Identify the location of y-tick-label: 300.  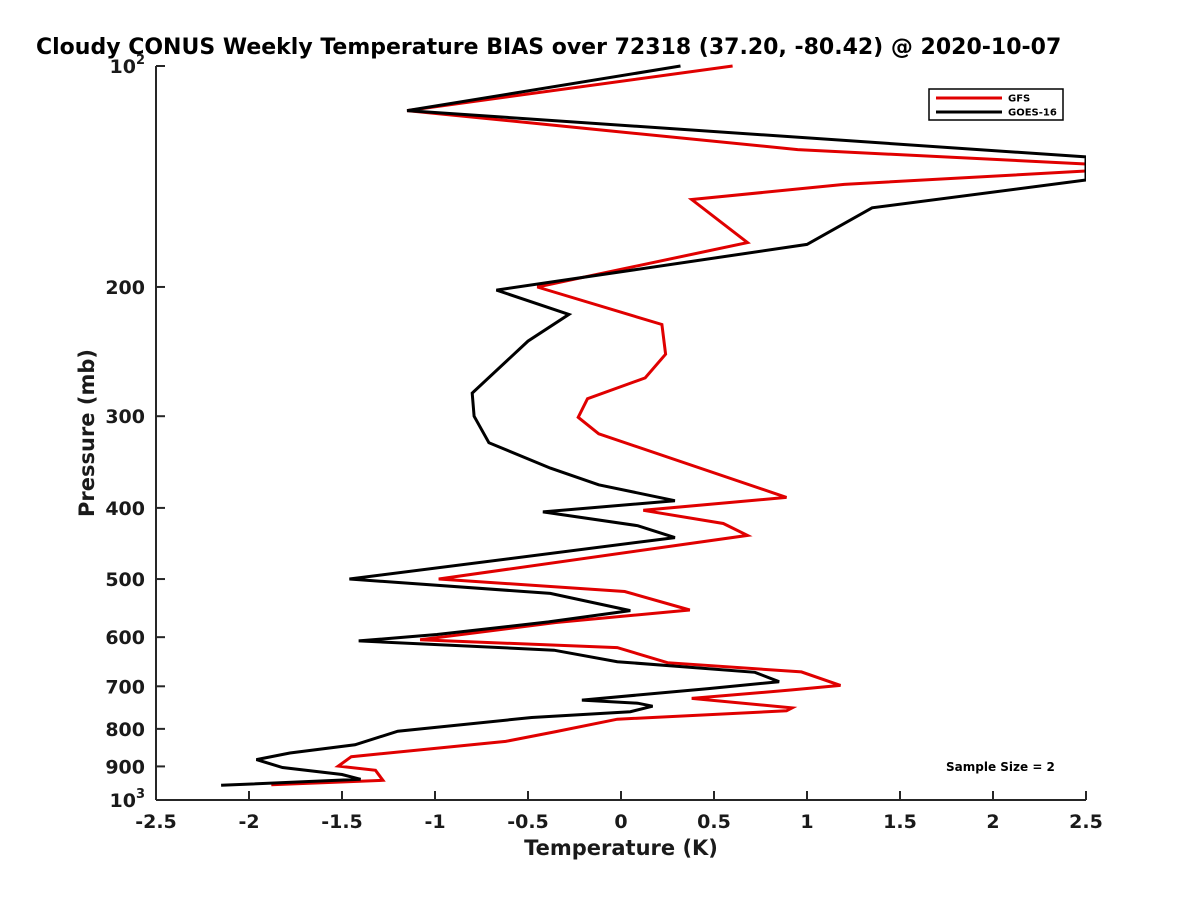
(125, 417).